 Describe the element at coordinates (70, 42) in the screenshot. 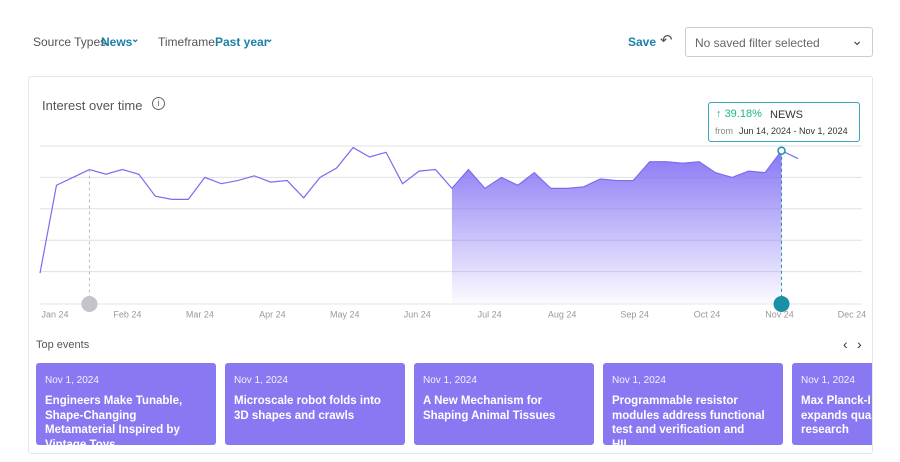

I see `source-label: Source Types` at that location.